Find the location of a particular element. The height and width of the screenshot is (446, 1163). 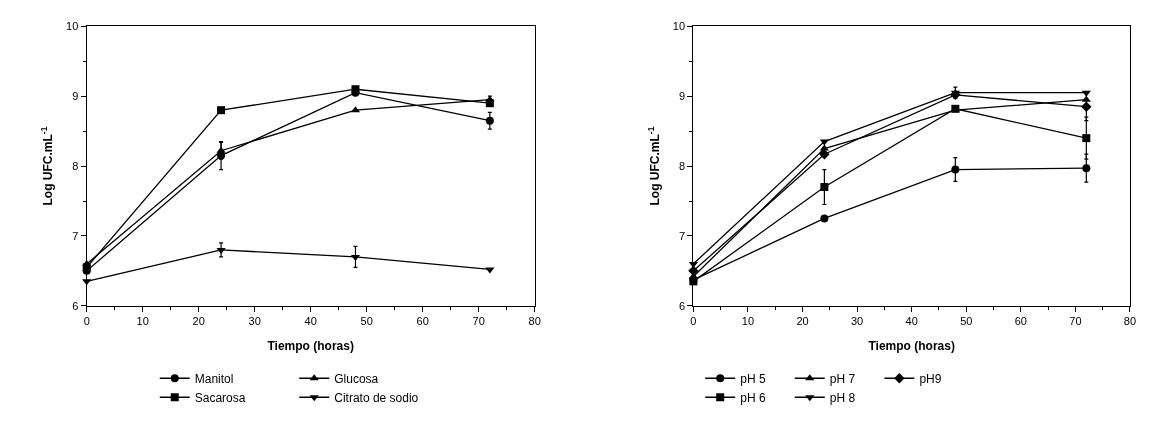

legend-label: pH 7 is located at coordinates (842, 378).